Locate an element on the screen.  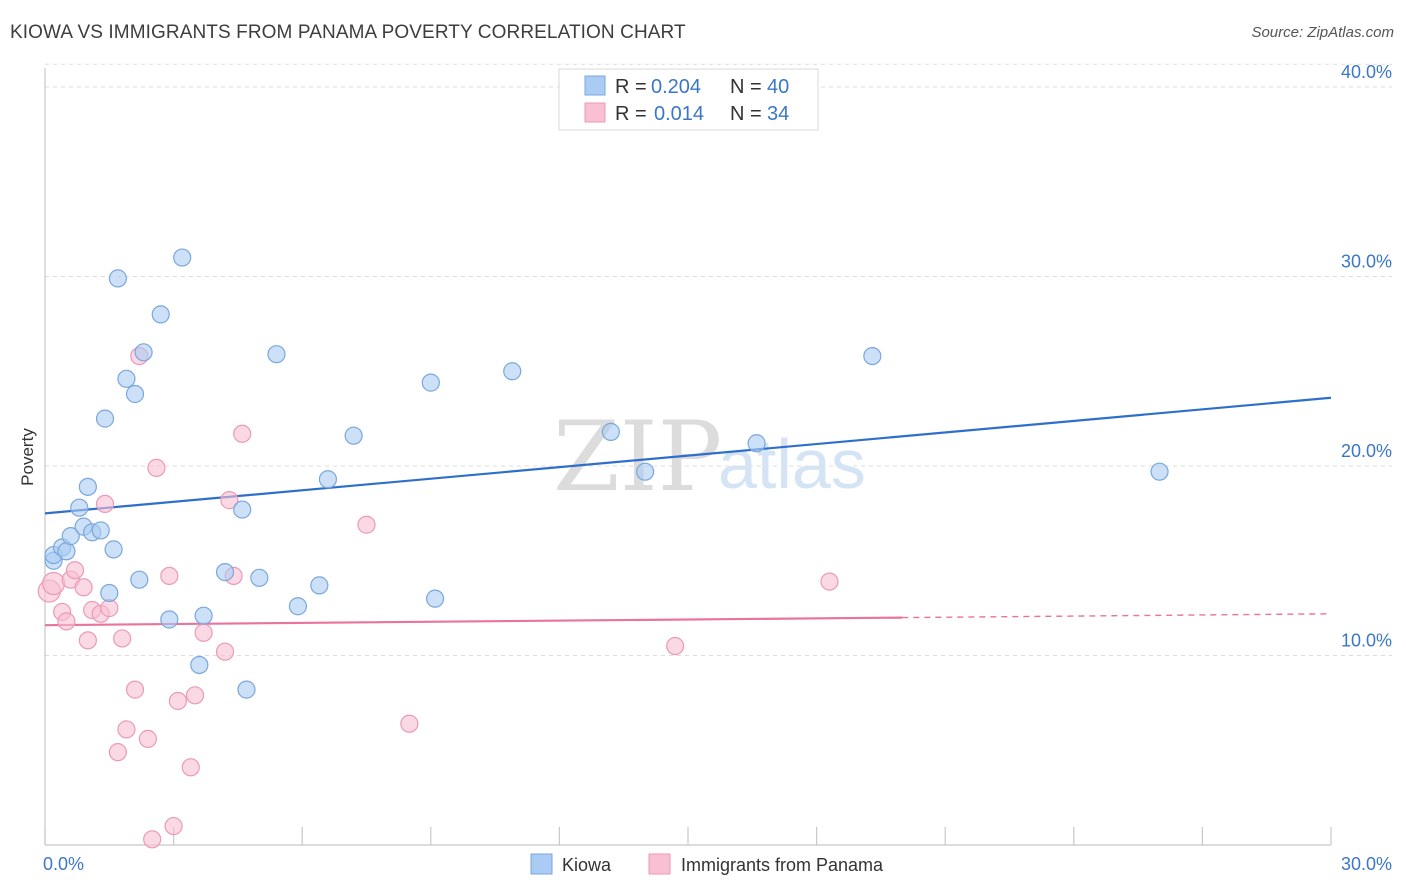
y-tick-label-2: 30.0% is located at coordinates (1366, 262).